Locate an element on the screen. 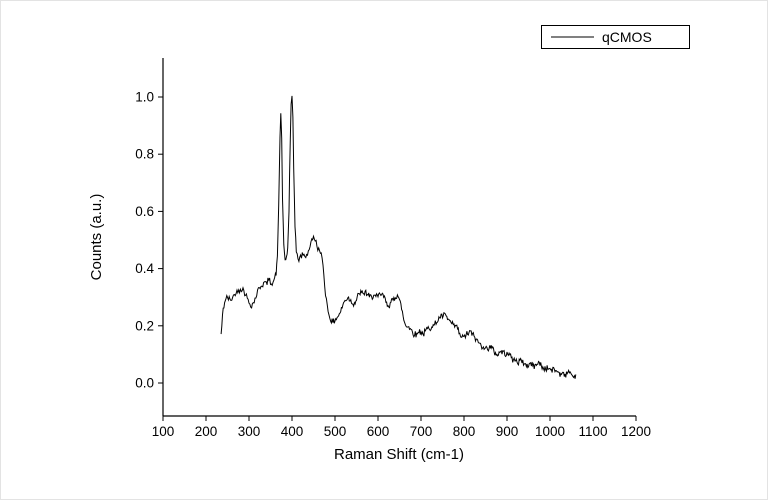 This screenshot has width=768, height=500. x-tick-label: 1200 is located at coordinates (636, 431).